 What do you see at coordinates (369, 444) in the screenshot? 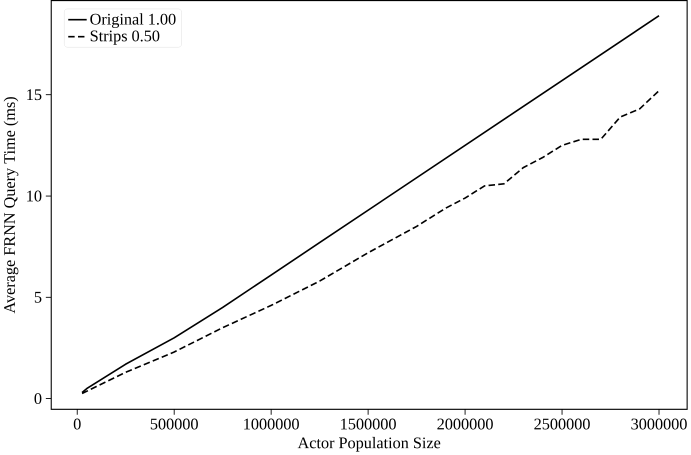
I see `x-axis-title: Actor Population Size` at bounding box center [369, 444].